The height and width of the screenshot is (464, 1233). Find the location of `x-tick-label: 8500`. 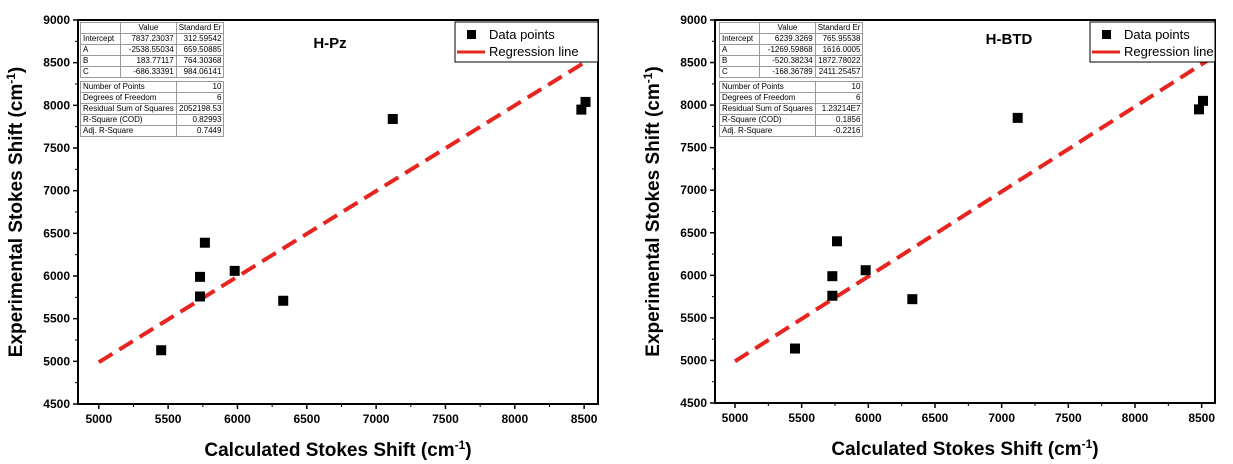

x-tick-label: 8500 is located at coordinates (584, 419).